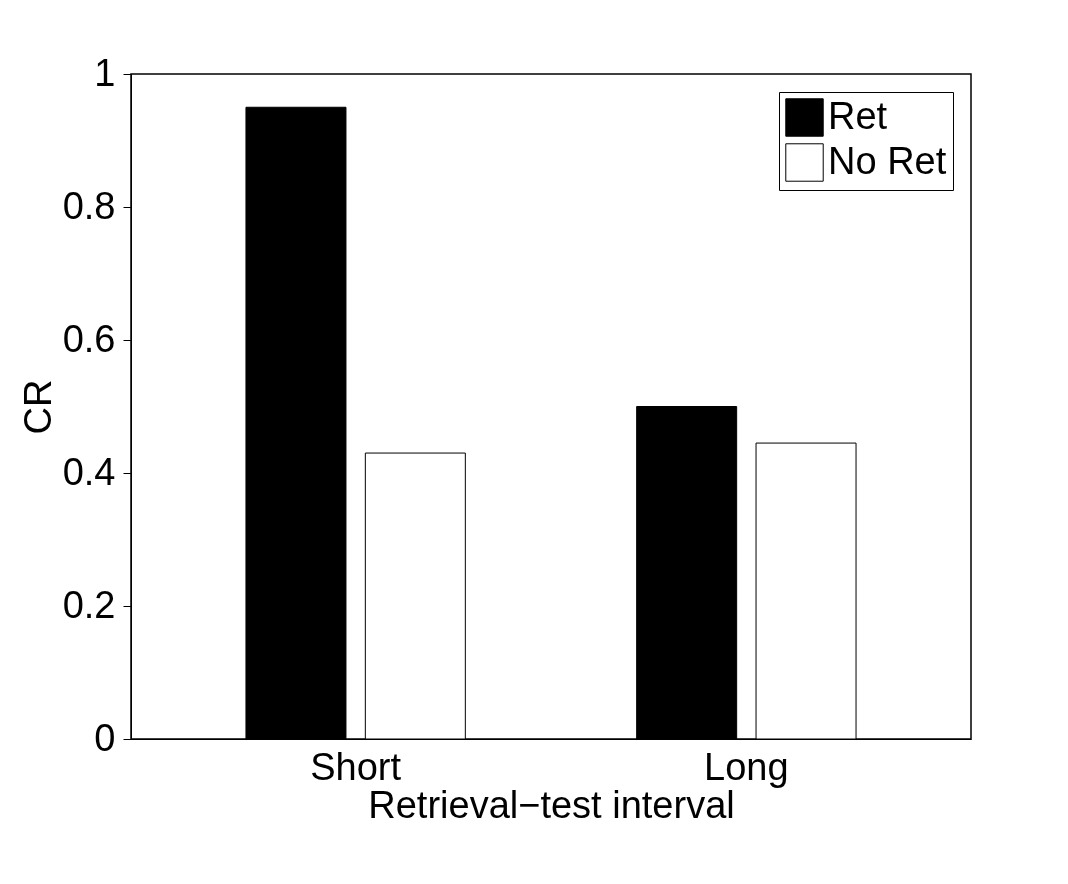 Image resolution: width=1068 pixels, height=884 pixels. What do you see at coordinates (89, 471) in the screenshot?
I see `y-tick-label: 0.4` at bounding box center [89, 471].